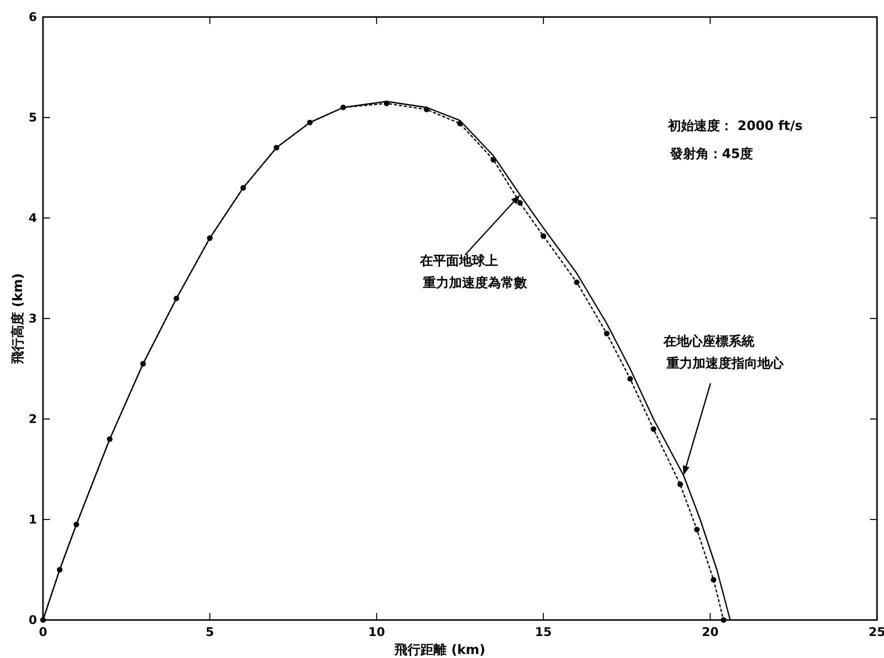 The height and width of the screenshot is (658, 884). What do you see at coordinates (543, 632) in the screenshot?
I see `x-tick-label: 15` at bounding box center [543, 632].